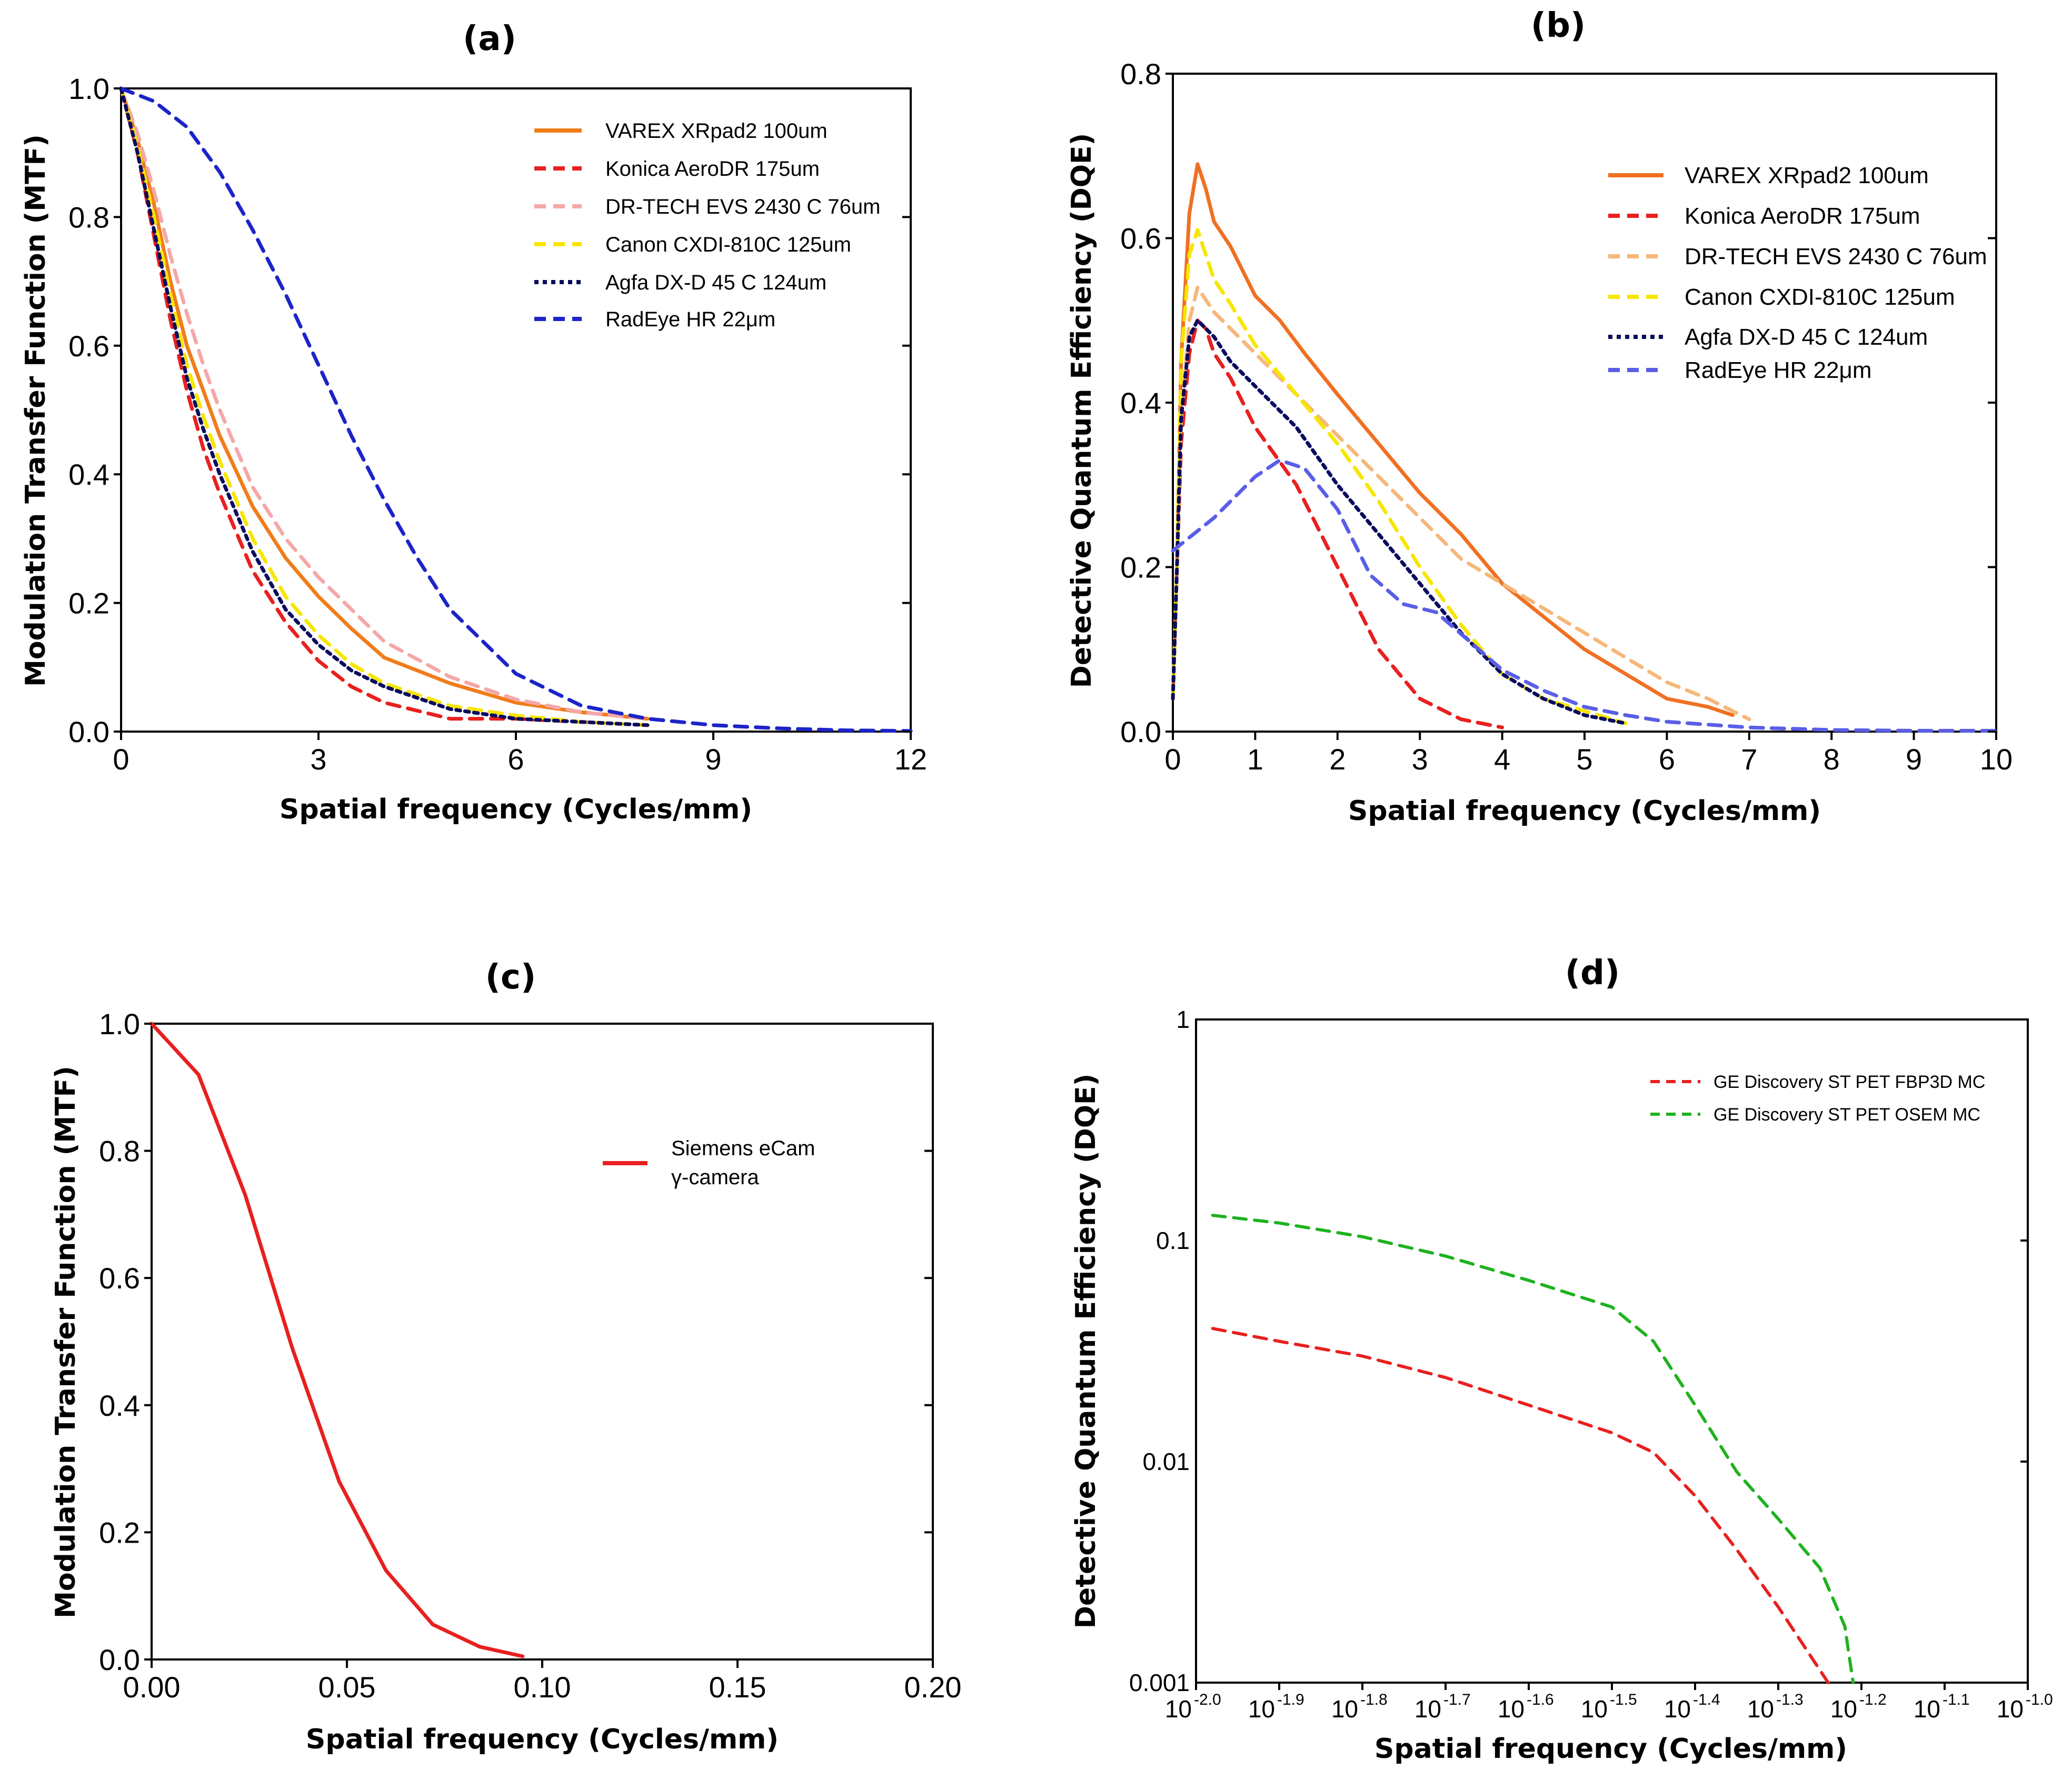  What do you see at coordinates (2025, 1707) in the screenshot?
I see `panel-d-x-tick-label-10: 10 -1.0` at bounding box center [2025, 1707].